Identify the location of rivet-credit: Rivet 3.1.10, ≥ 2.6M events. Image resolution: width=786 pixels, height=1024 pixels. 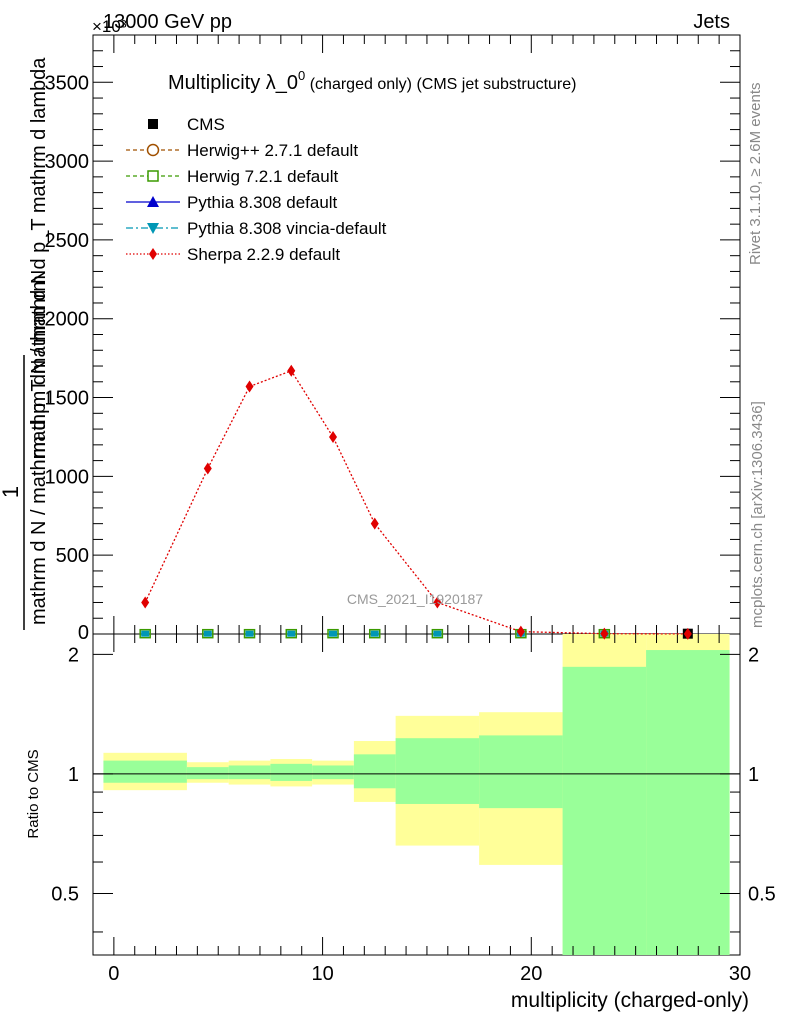
(755, 174).